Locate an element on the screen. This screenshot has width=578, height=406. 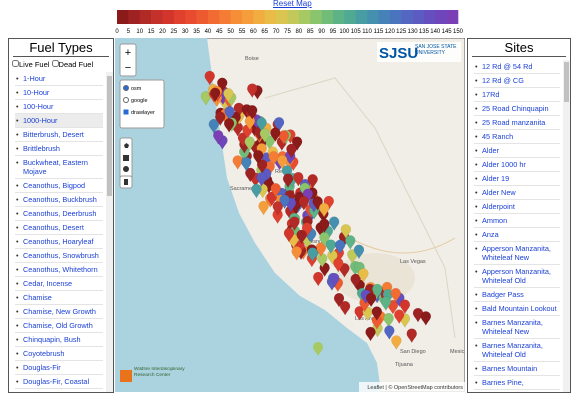
circle-tool is located at coordinates (126, 169).